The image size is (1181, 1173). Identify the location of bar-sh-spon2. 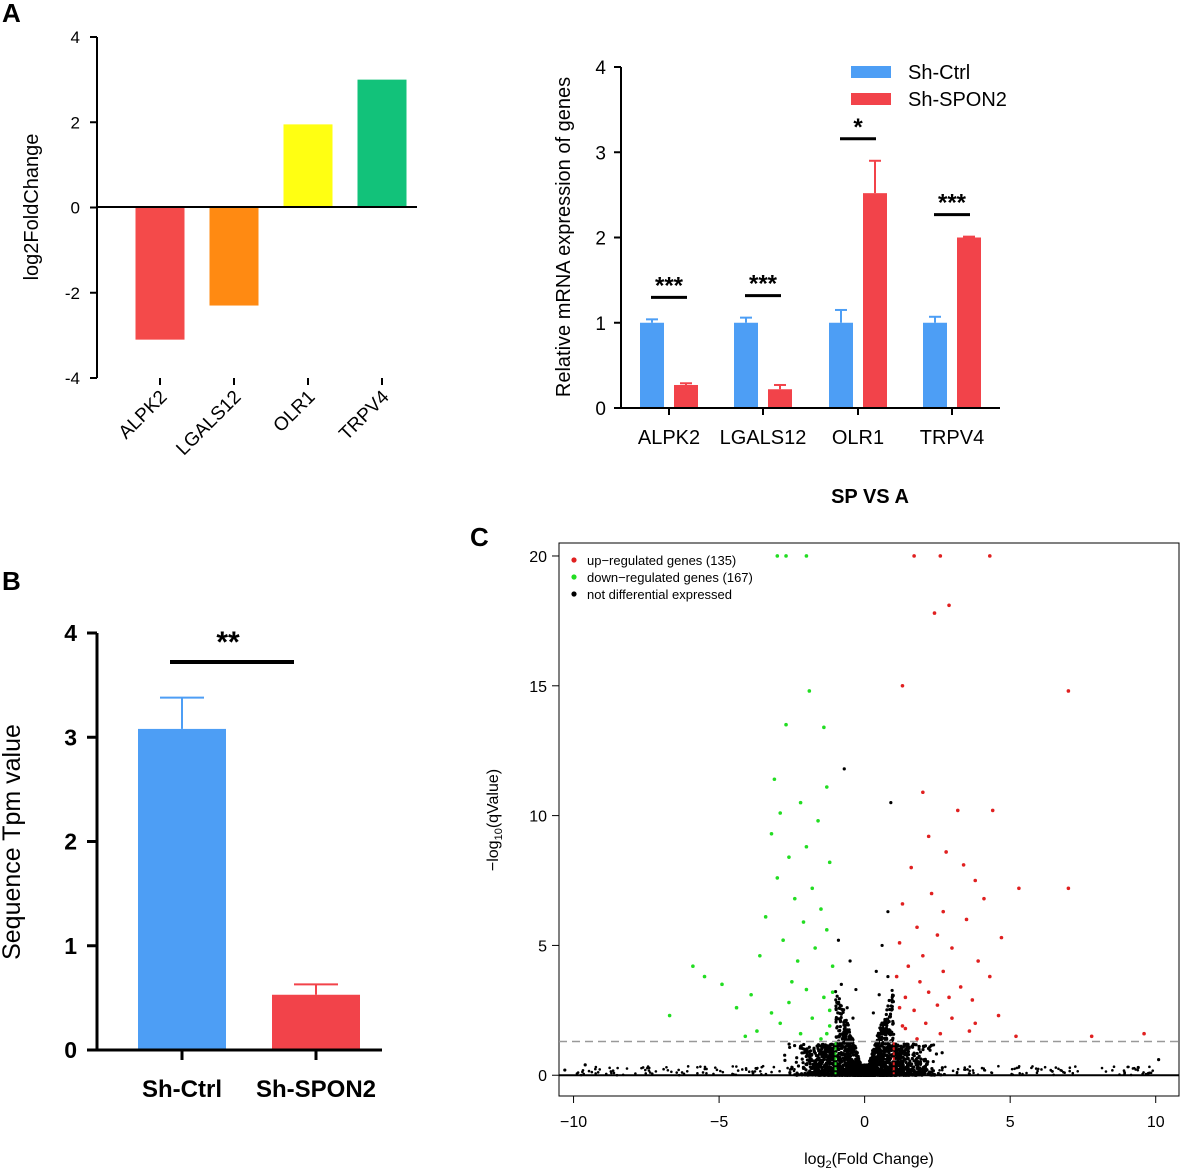
(316, 1022).